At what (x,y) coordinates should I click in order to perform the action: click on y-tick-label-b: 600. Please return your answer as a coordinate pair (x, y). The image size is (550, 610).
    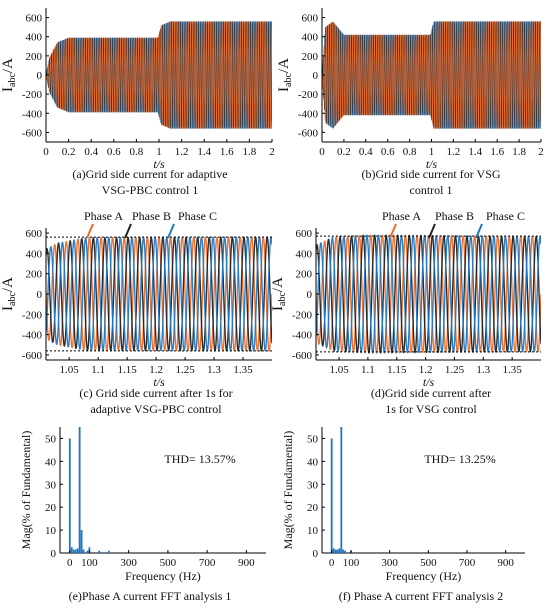
    Looking at the image, I should click on (310, 19).